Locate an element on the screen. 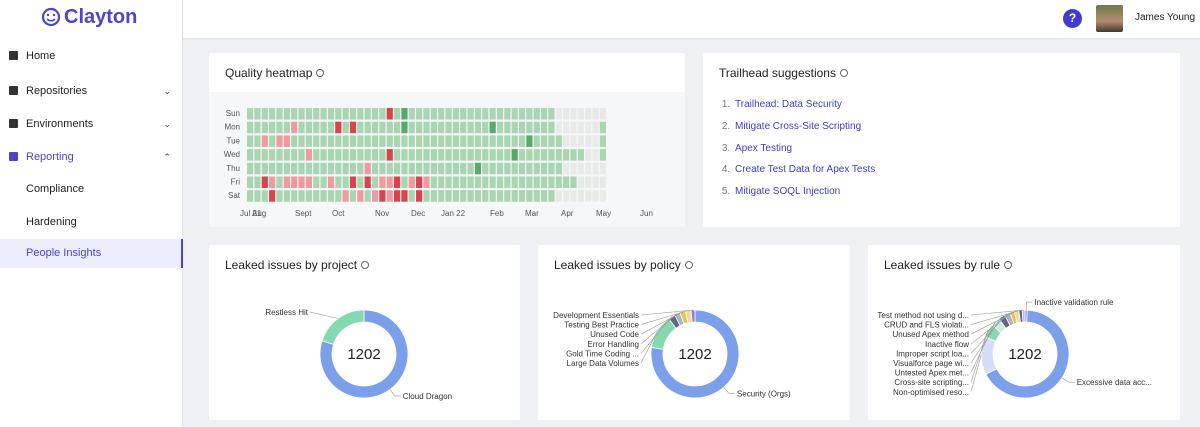  nav-subitem: People Insights is located at coordinates (91, 253).